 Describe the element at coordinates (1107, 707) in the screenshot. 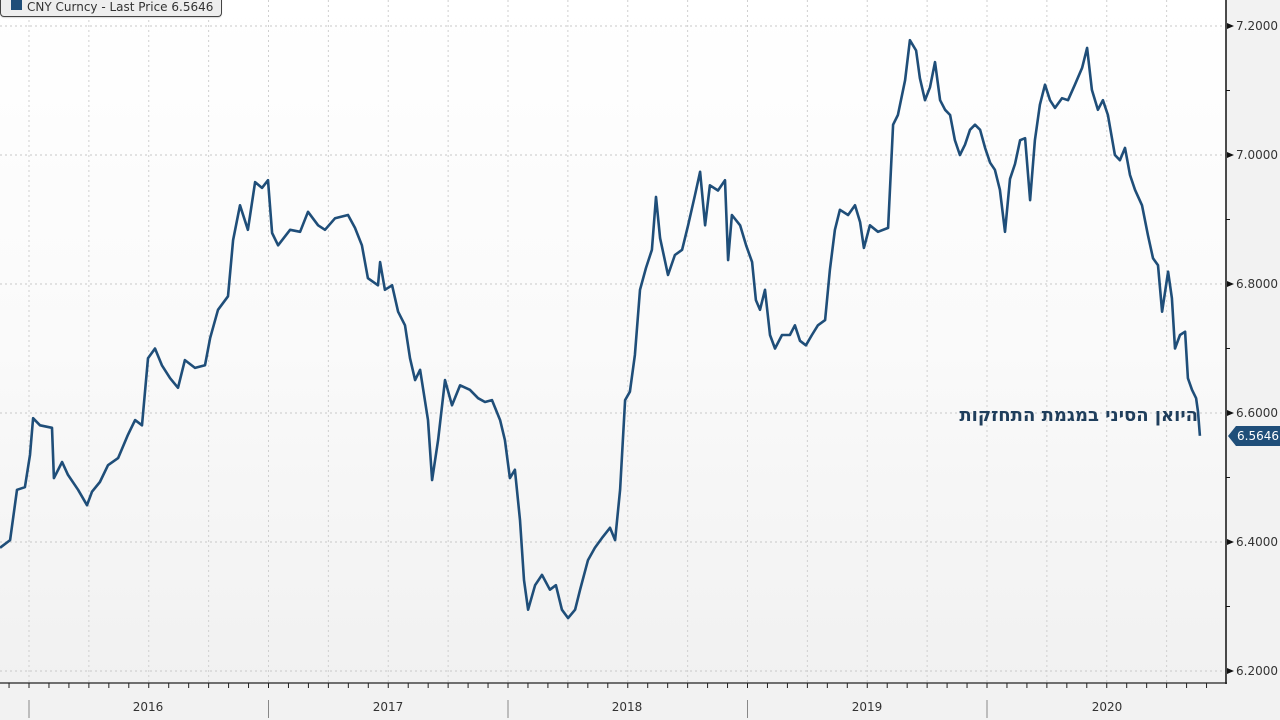

I see `x-year-label: 2020` at that location.